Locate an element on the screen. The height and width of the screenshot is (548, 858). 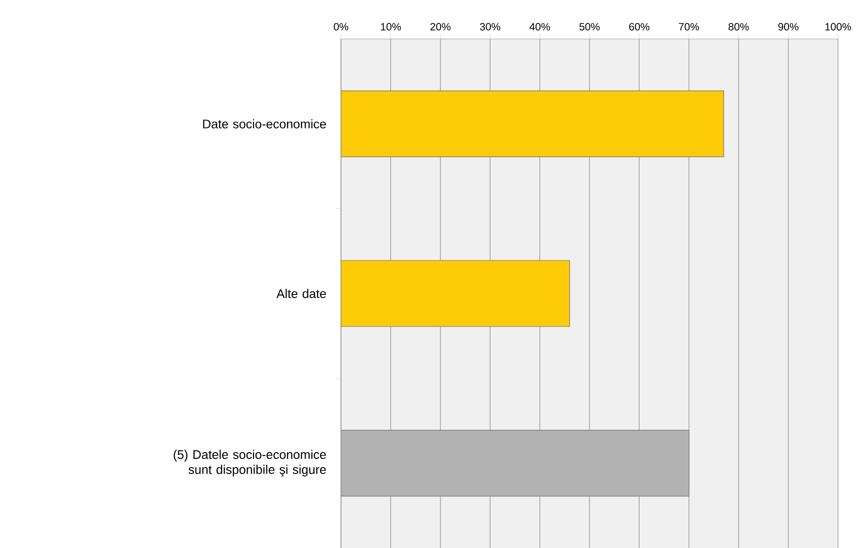
x-tick-label: 80% is located at coordinates (738, 26).